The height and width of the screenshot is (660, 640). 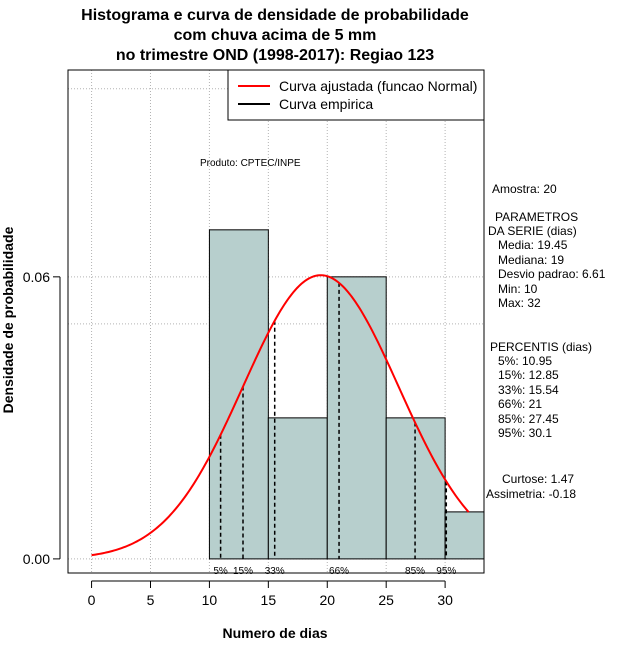 I want to click on stat-curtose: Curtose: 1.47, so click(x=538, y=479).